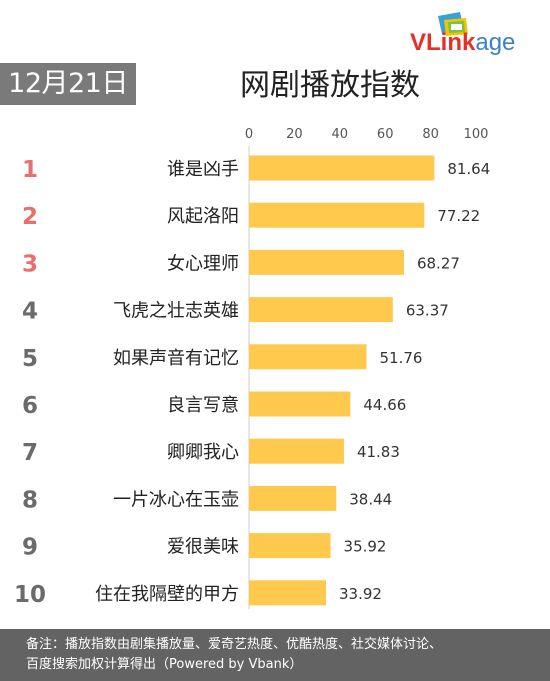 This screenshot has height=681, width=550. Describe the element at coordinates (30, 453) in the screenshot. I see `rank-number: 7` at that location.